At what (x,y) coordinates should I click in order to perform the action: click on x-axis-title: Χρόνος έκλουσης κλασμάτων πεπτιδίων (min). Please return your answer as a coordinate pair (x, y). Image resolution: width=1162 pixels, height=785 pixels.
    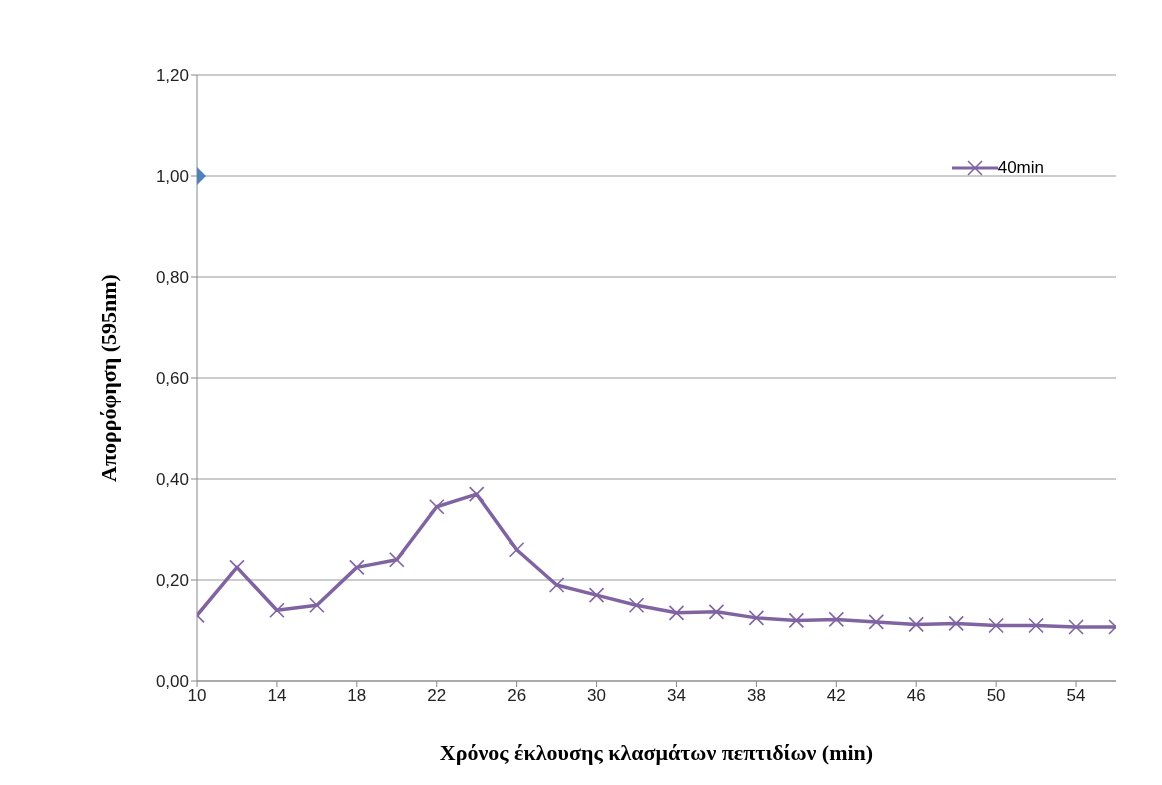
    Looking at the image, I should click on (656, 752).